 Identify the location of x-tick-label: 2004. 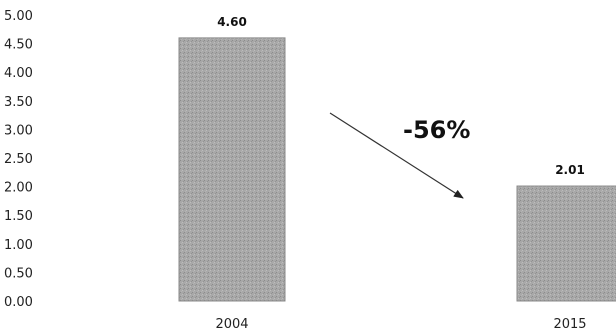
(231, 324).